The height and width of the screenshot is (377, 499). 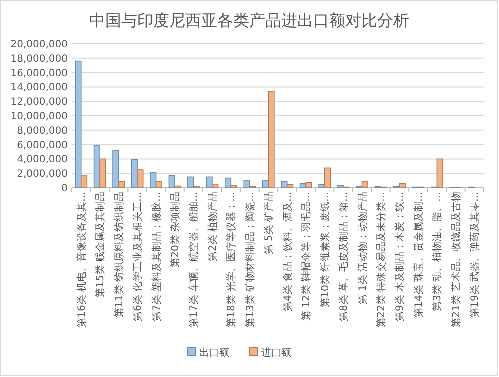 What do you see at coordinates (39, 117) in the screenshot?
I see `y-tick-label: 10,000,000` at bounding box center [39, 117].